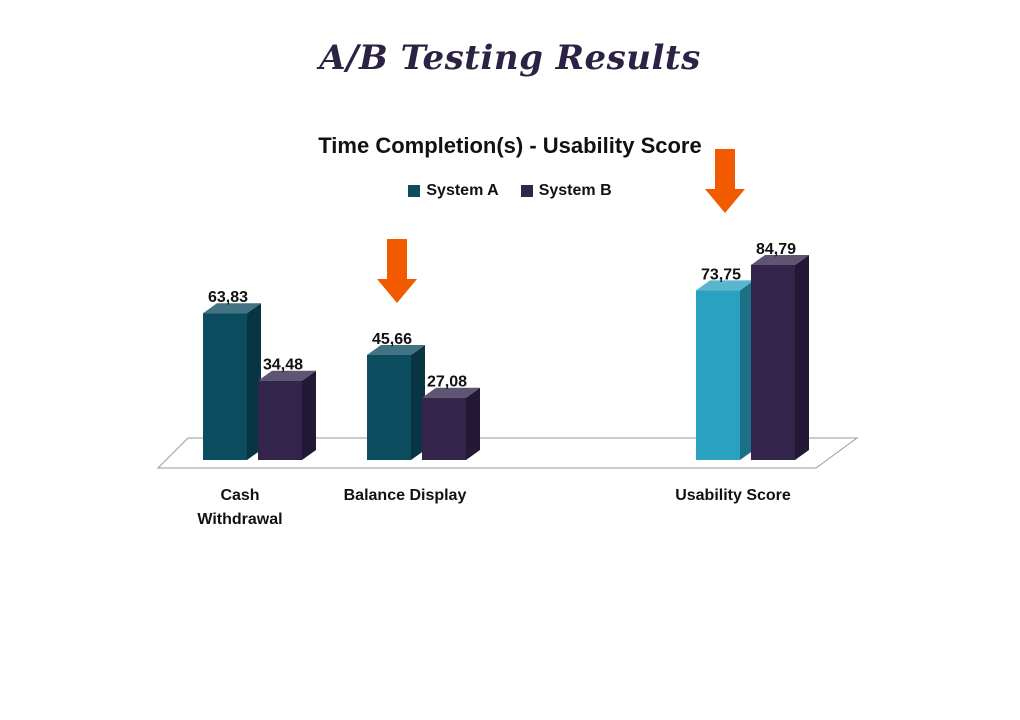  What do you see at coordinates (287, 375) in the screenshot?
I see `bar-system-b-0-top` at bounding box center [287, 375].